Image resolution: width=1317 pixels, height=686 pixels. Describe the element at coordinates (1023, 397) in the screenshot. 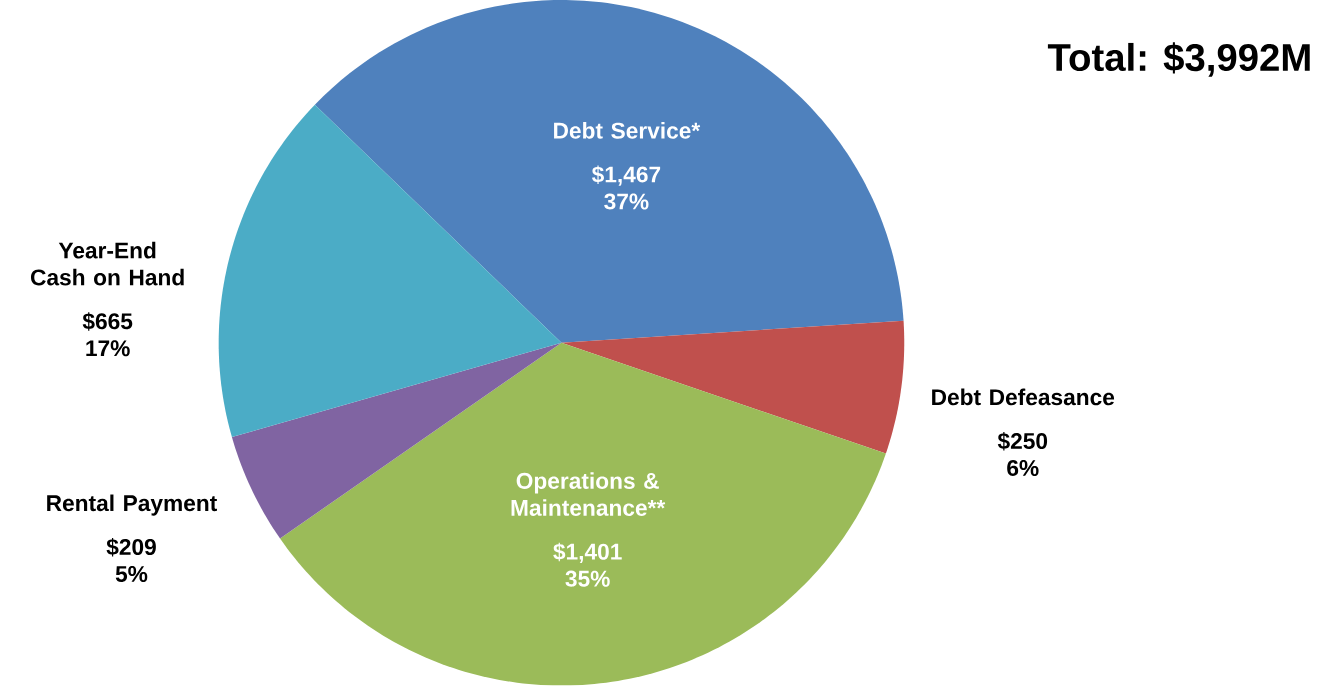

I see `slice-label: Debt Defeasance` at that location.